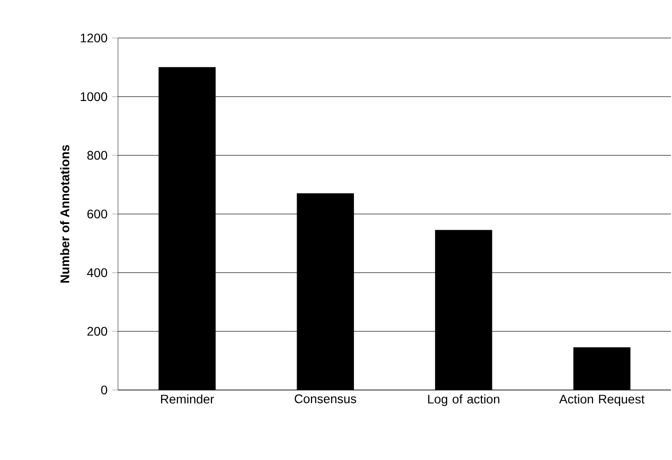 The height and width of the screenshot is (460, 672). Describe the element at coordinates (97, 214) in the screenshot. I see `y-tick-label: 600` at that location.